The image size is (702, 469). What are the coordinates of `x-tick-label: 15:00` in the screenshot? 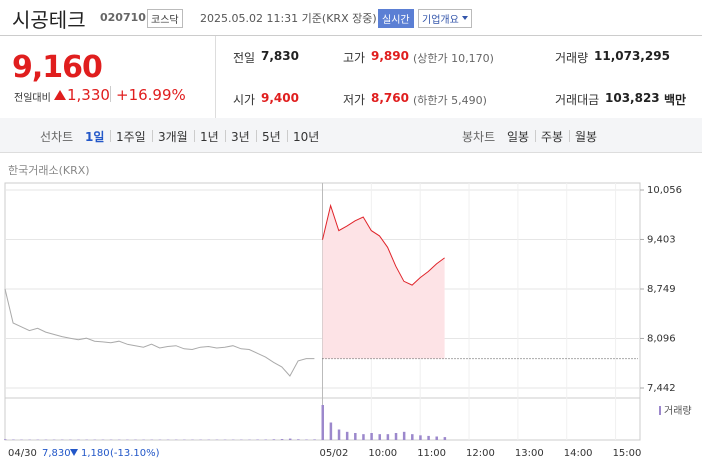 It's located at (627, 453).